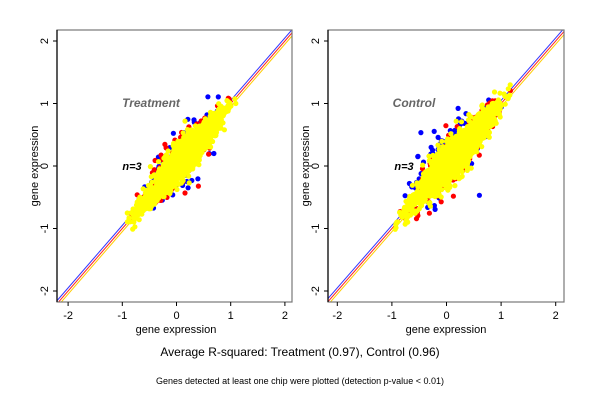  Describe the element at coordinates (414, 103) in the screenshot. I see `panel-title: Control` at that location.